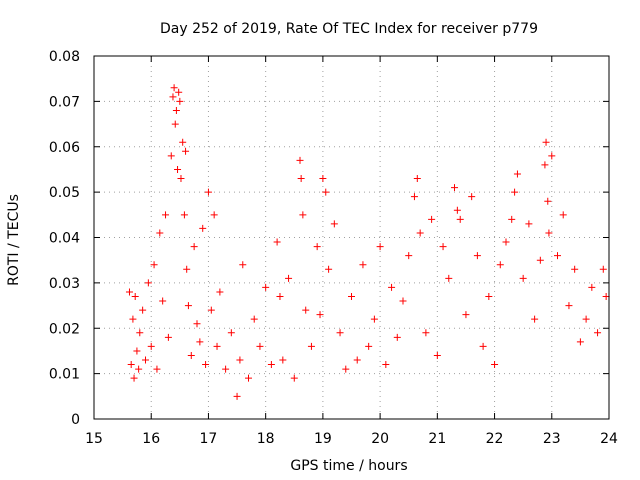 This screenshot has width=640, height=480. What do you see at coordinates (323, 439) in the screenshot?
I see `x-tick-label: 19` at bounding box center [323, 439].